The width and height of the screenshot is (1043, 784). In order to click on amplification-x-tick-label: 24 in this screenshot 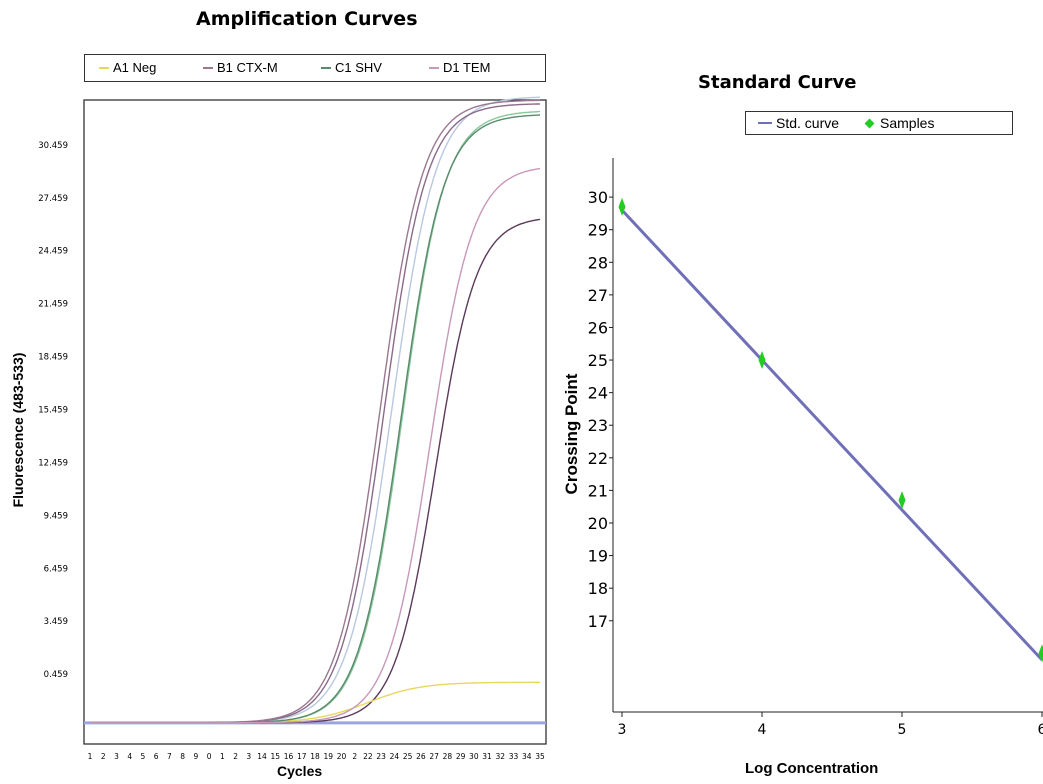, I will do `click(395, 756)`.